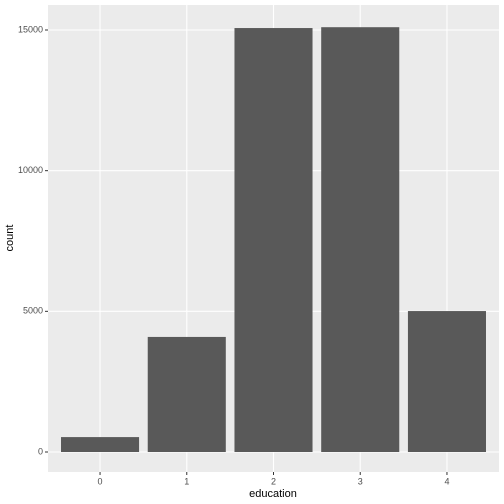  Describe the element at coordinates (30, 29) in the screenshot. I see `y-tick-label: 15000` at that location.